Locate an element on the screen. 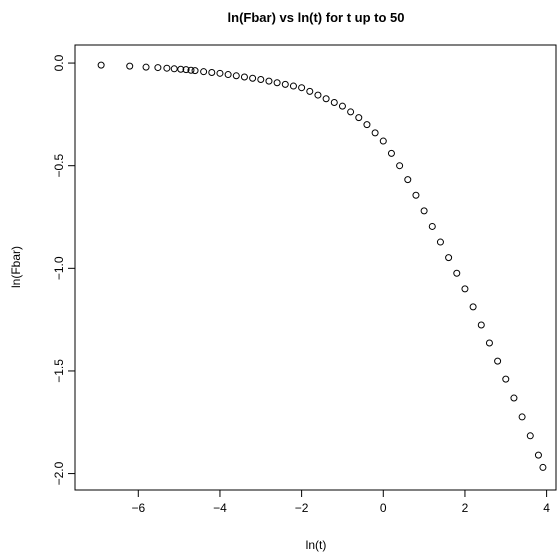  y-tick-label: −1.5 is located at coordinates (59, 371).